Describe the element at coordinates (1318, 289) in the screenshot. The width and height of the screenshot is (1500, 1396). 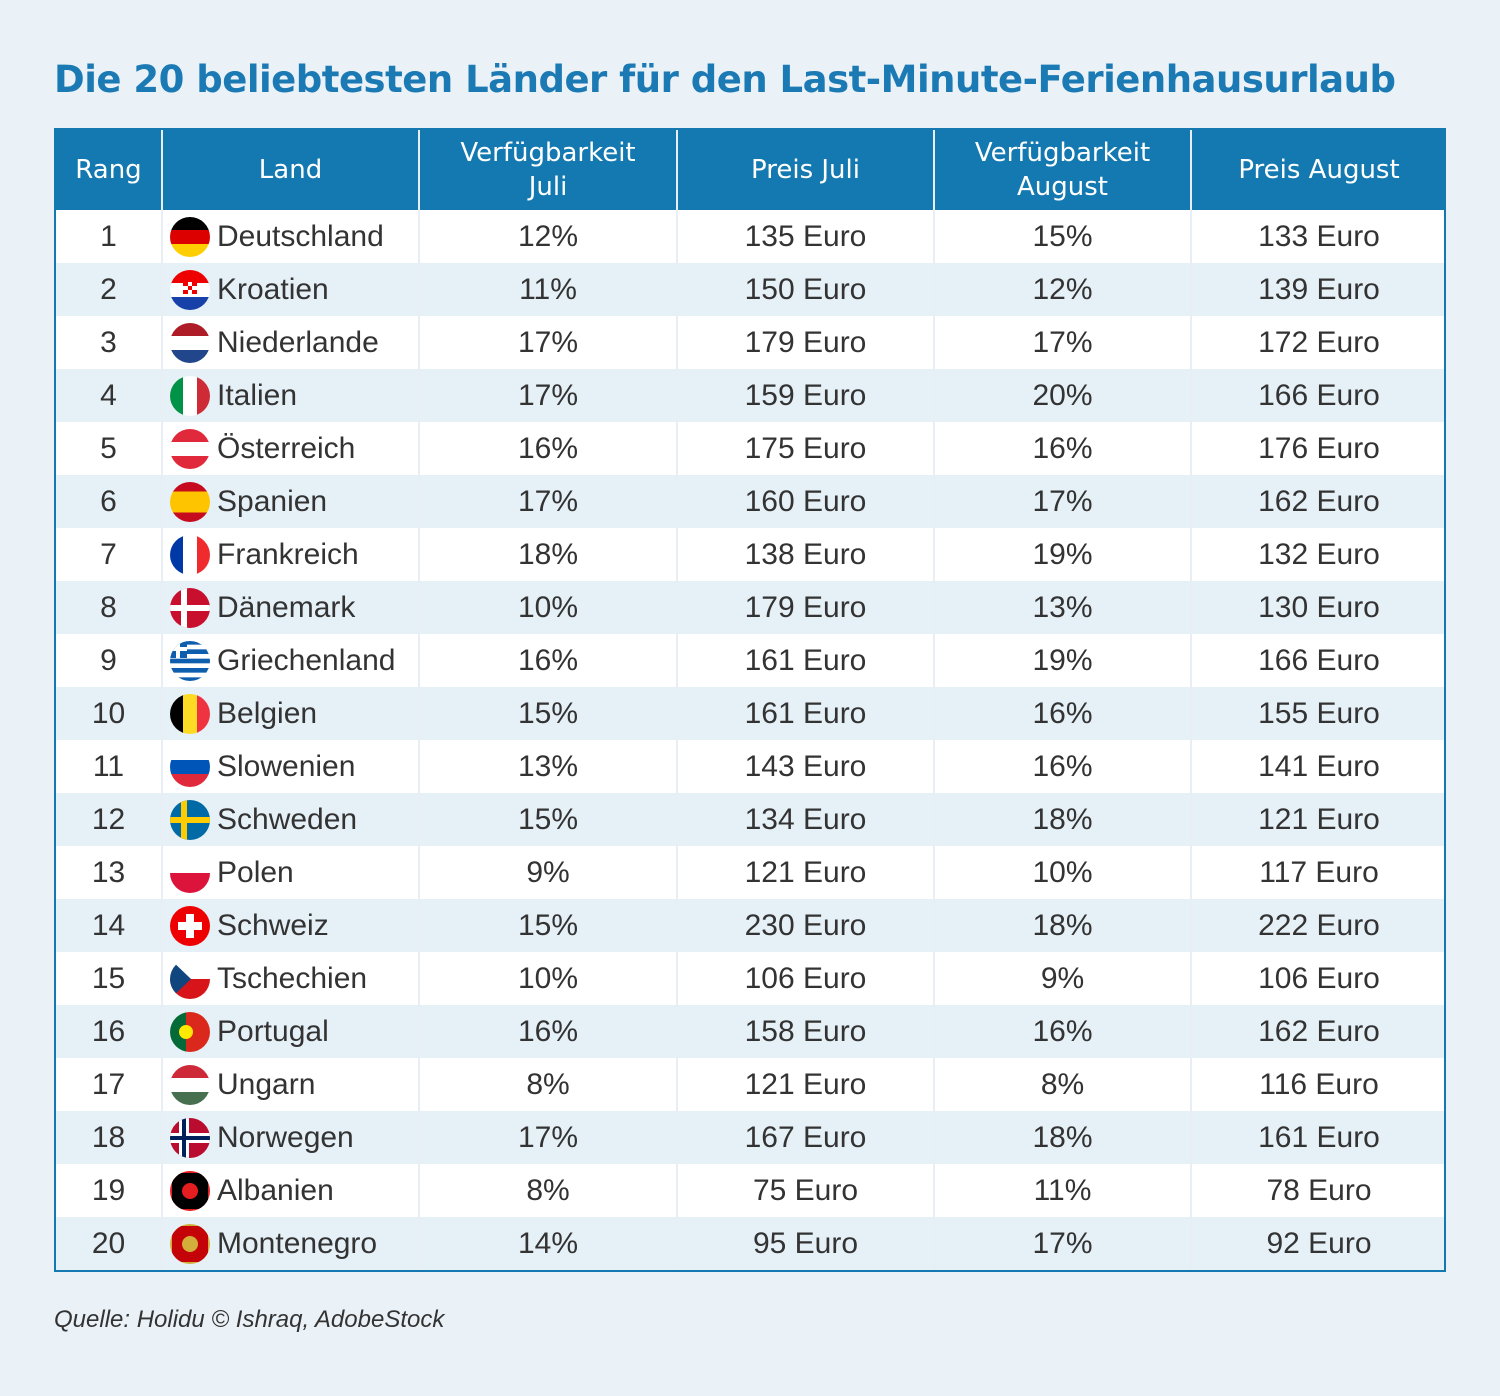
I see `table-cell: 139 Euro` at that location.